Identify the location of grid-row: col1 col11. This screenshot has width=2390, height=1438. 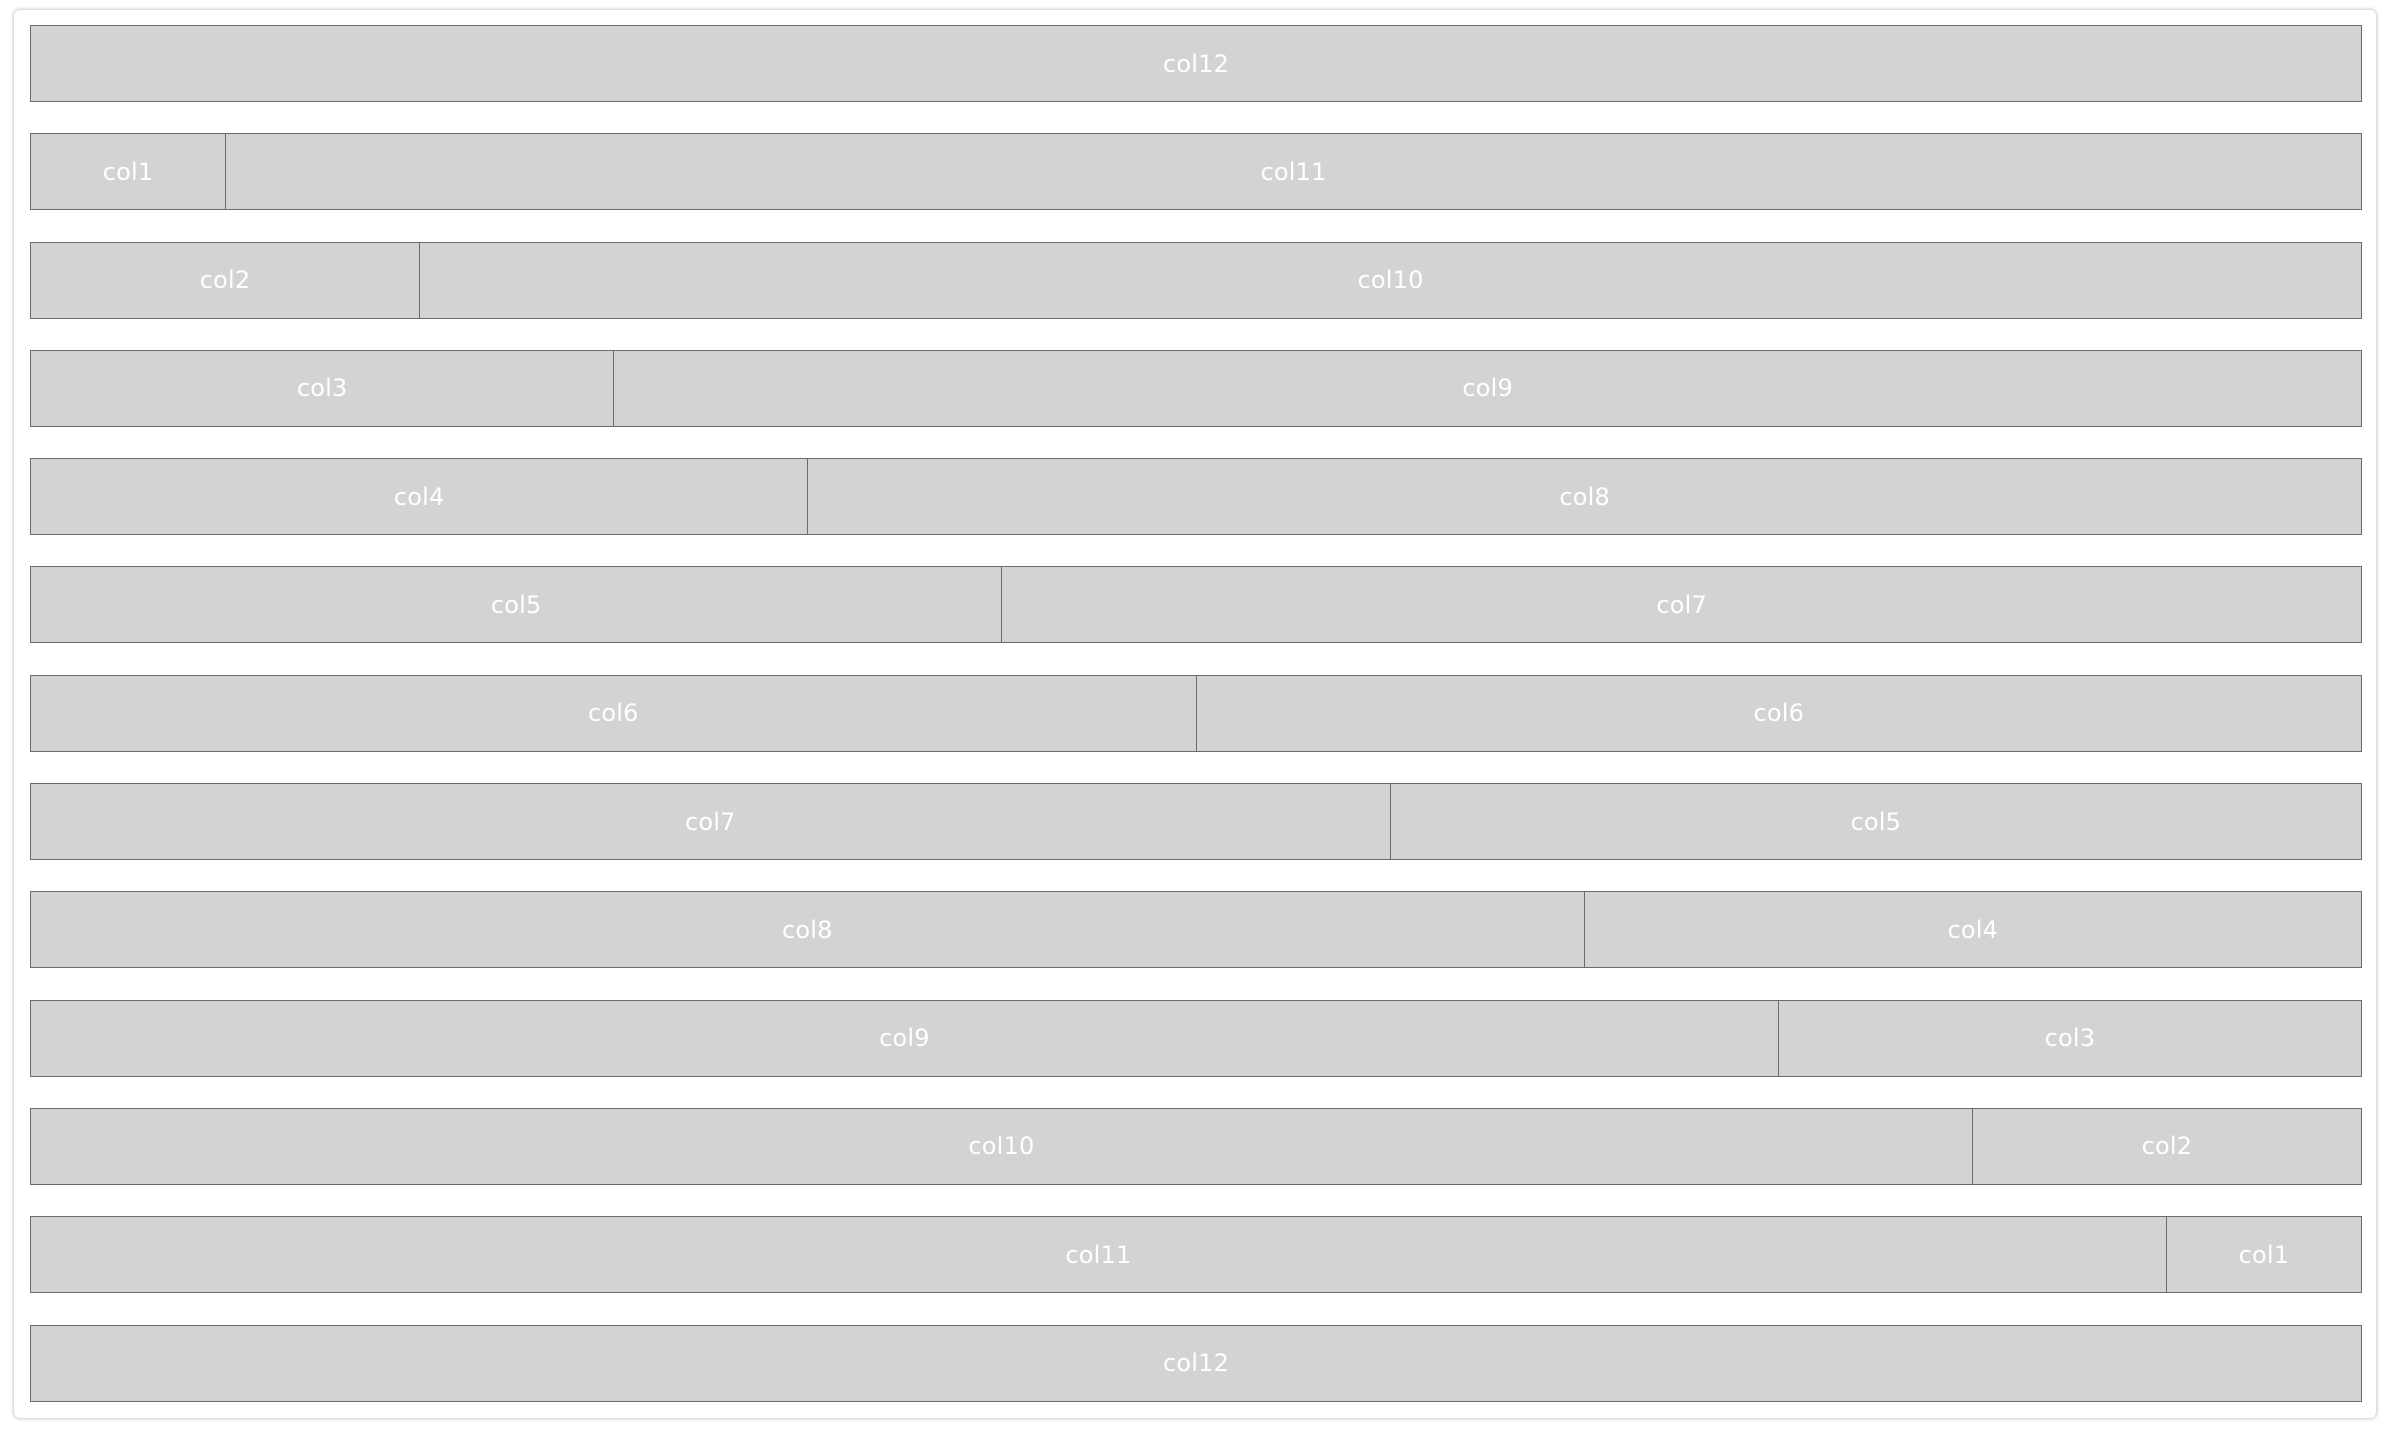
(1196, 172).